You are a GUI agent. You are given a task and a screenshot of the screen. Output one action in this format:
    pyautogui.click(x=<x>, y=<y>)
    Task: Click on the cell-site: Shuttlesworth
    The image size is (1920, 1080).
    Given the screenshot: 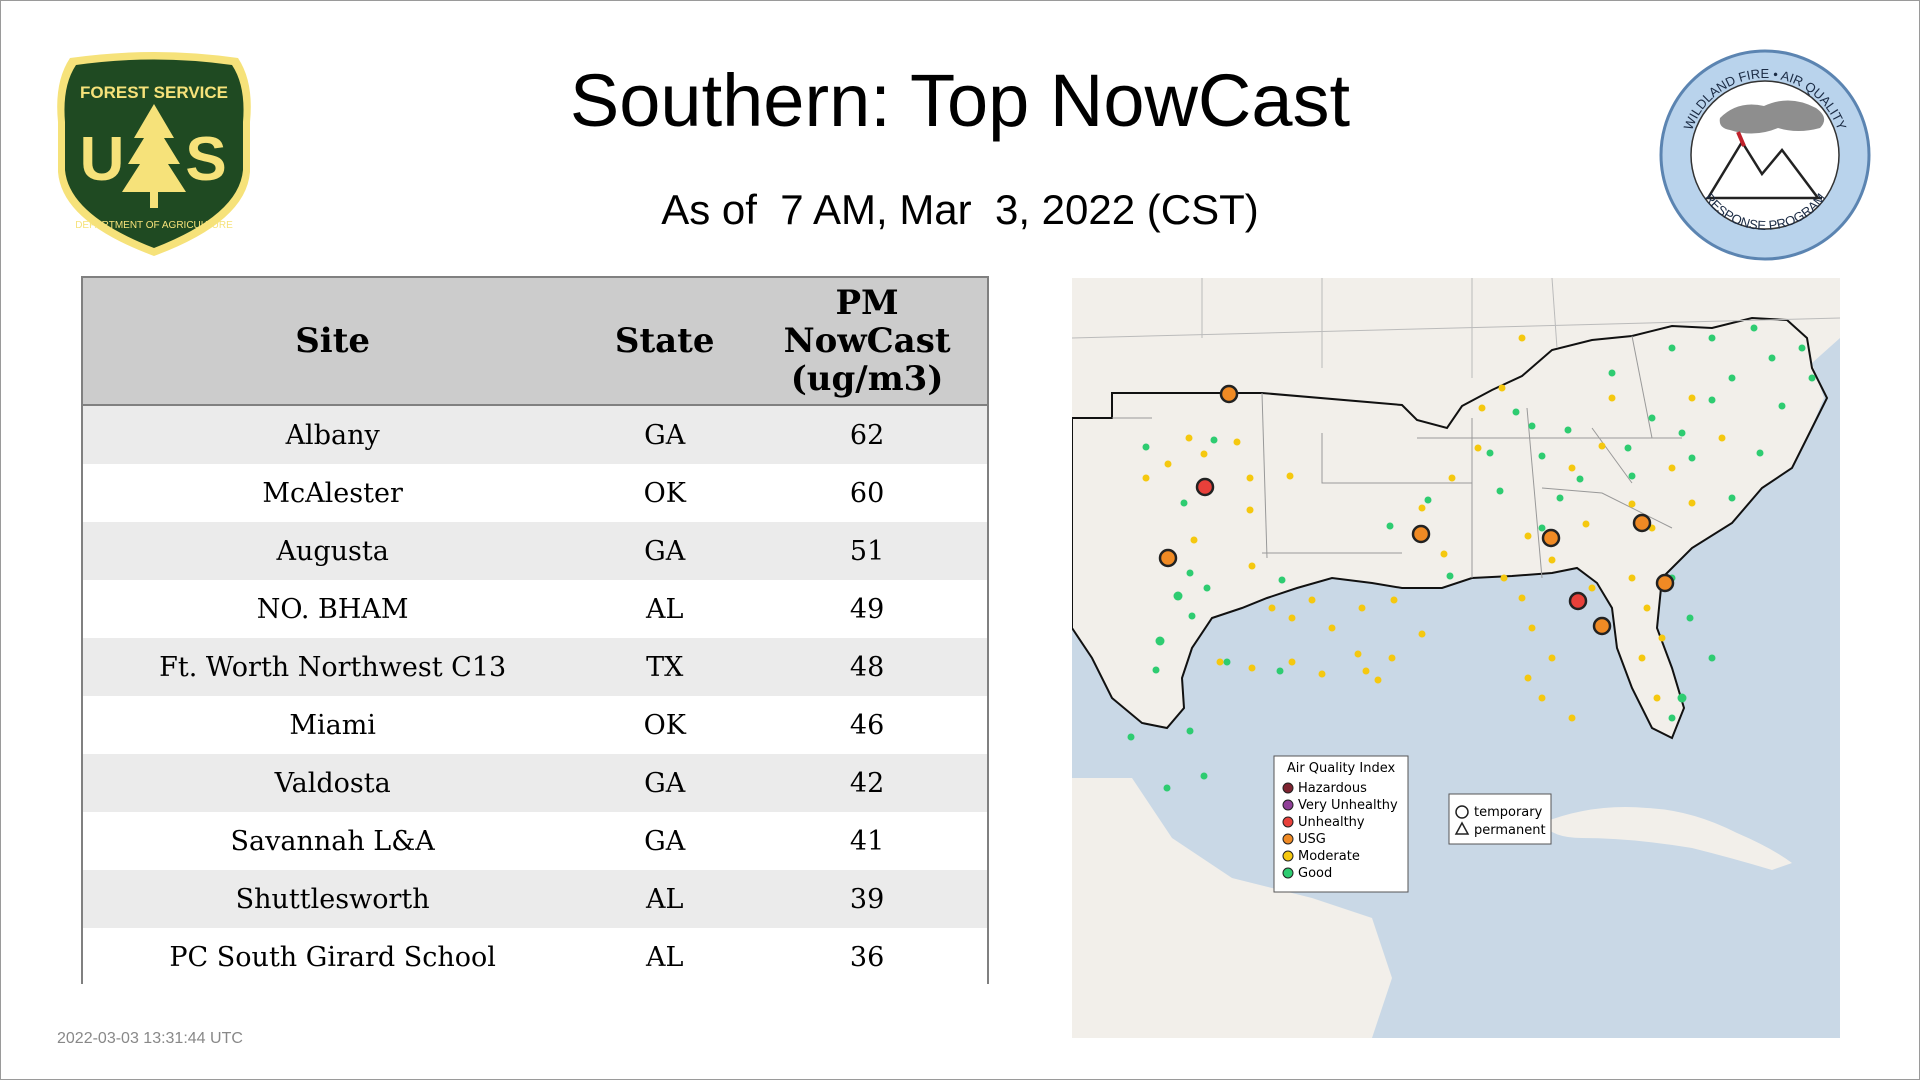 What is the action you would take?
    pyautogui.click(x=333, y=899)
    